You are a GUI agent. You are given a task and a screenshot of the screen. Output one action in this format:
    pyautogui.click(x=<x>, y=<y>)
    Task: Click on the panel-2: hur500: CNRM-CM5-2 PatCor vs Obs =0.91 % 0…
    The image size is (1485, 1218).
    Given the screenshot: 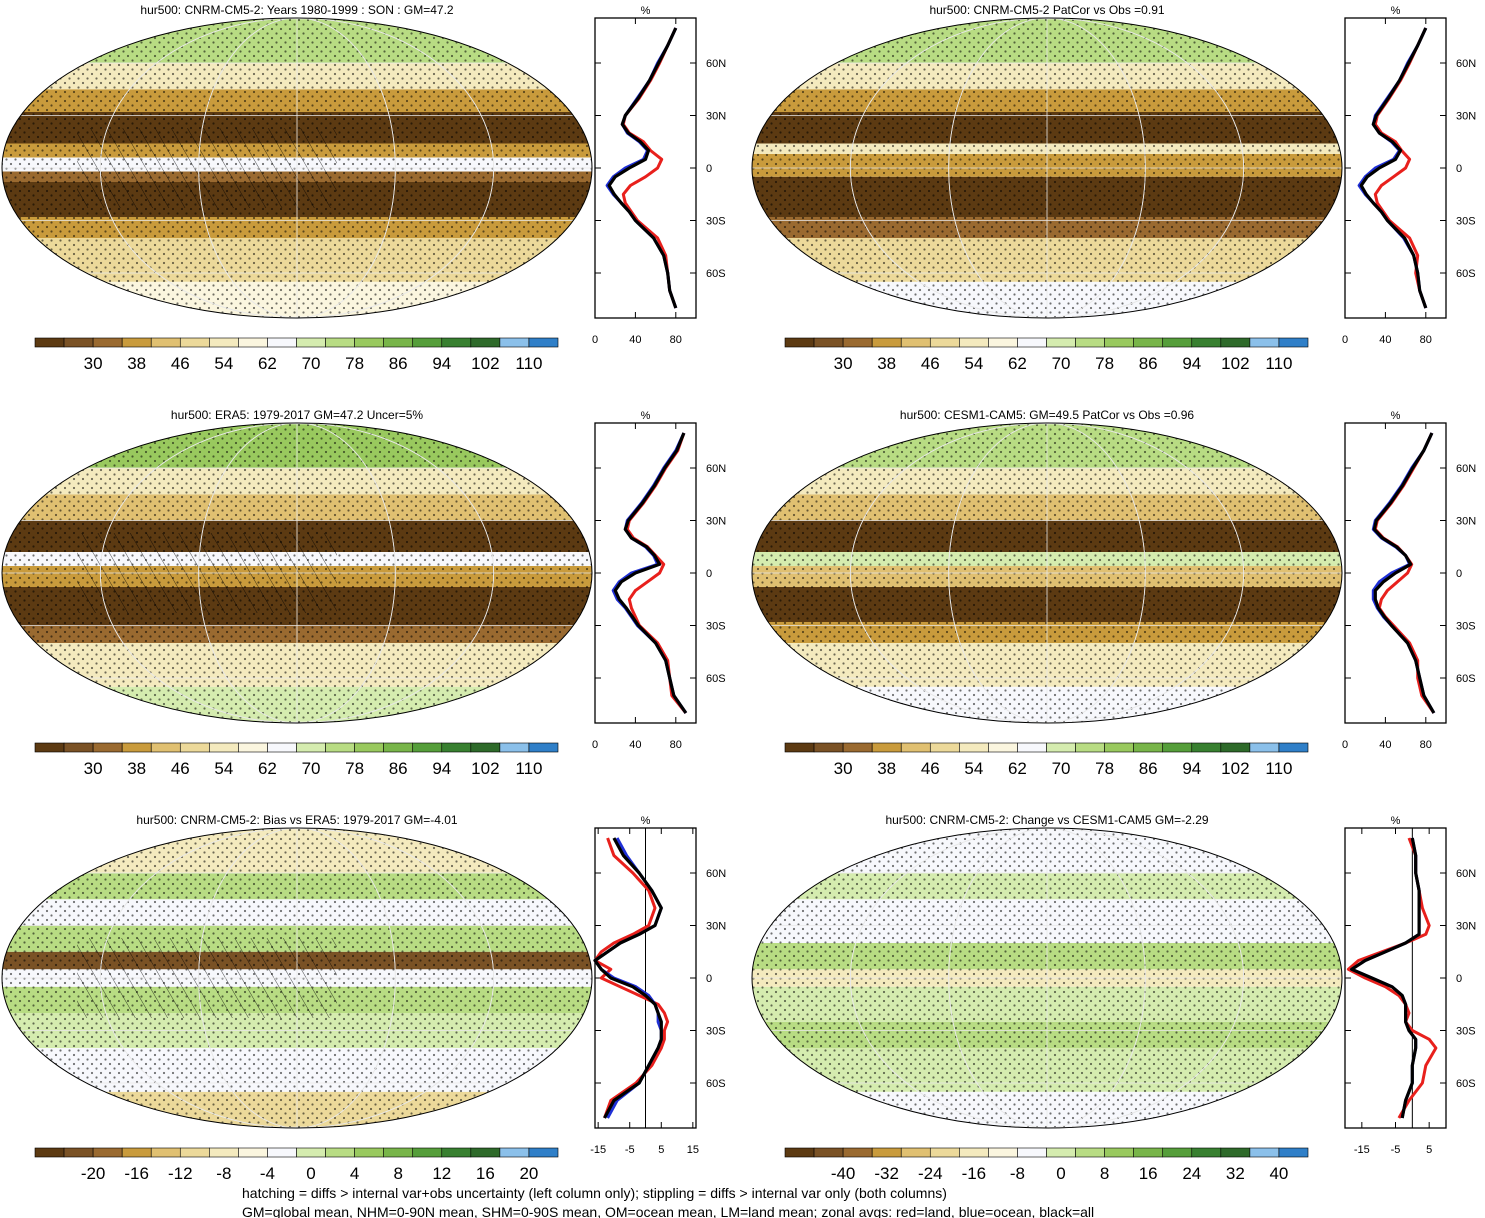 What is the action you would take?
    pyautogui.click(x=1113, y=188)
    